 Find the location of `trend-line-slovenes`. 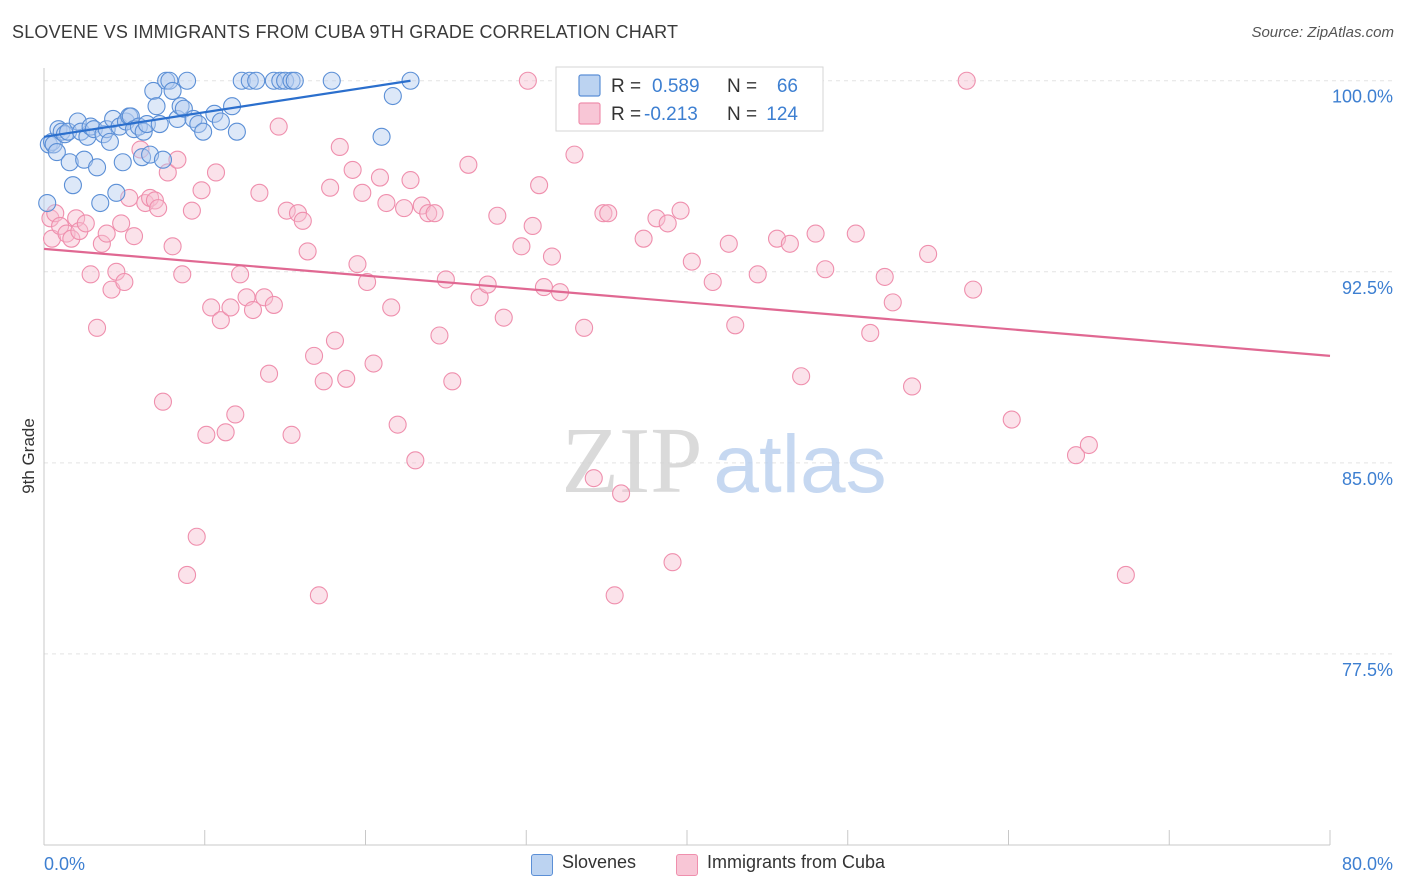

trend-line-slovenes is located at coordinates (227, 108).